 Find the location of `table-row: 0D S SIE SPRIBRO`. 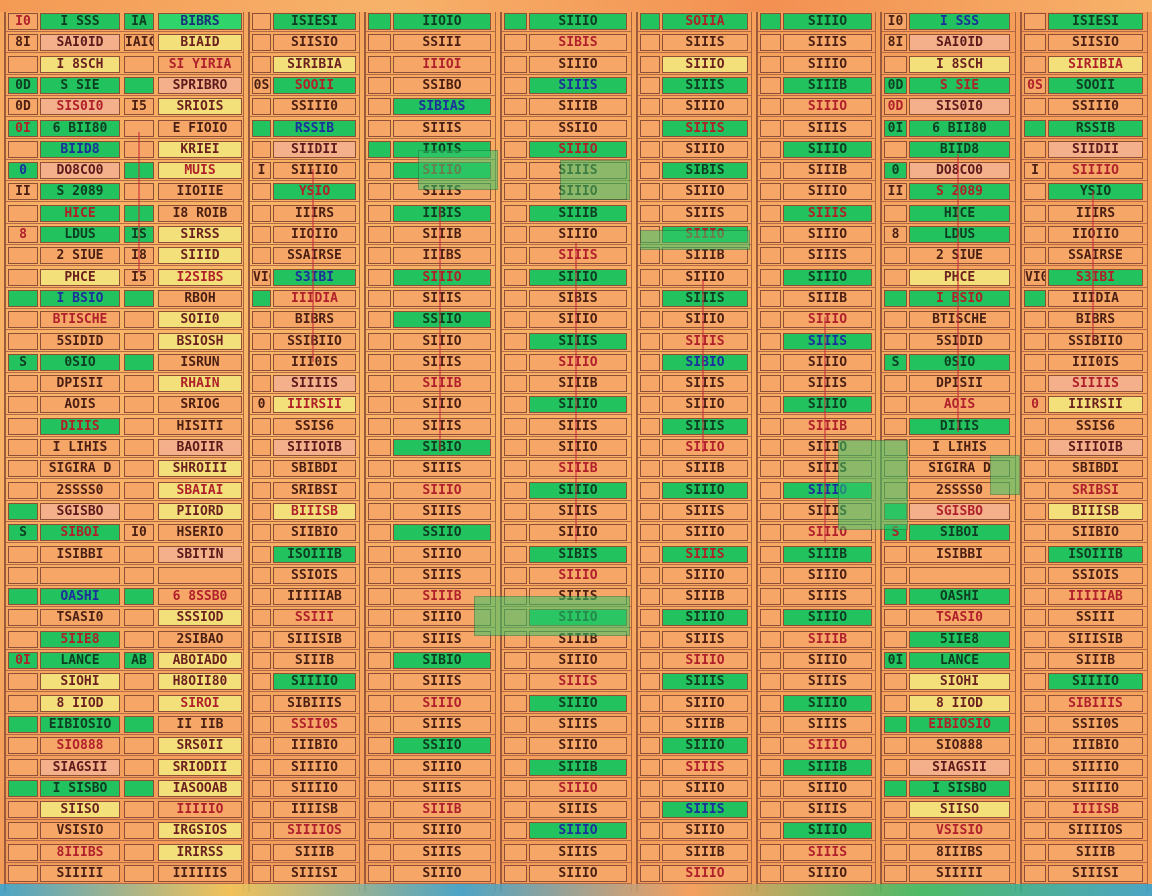

table-row: 0D S SIE SPRIBRO is located at coordinates (124, 86).